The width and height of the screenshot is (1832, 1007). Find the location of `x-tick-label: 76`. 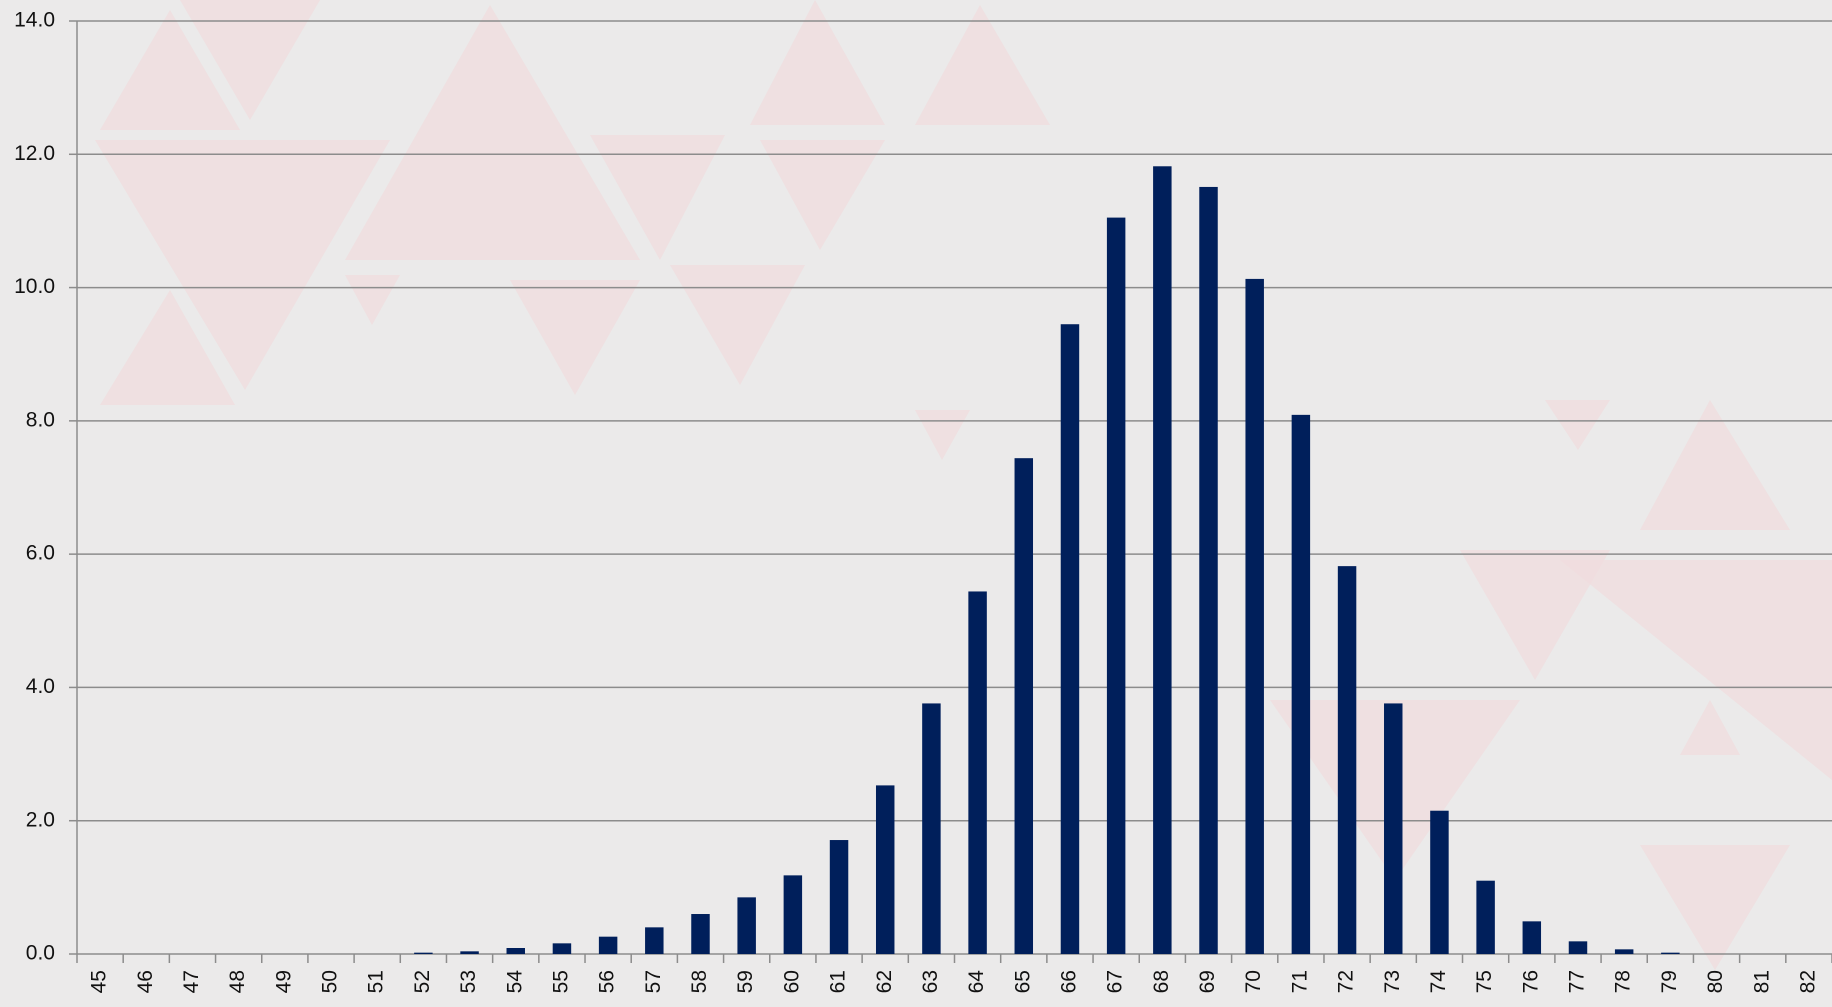

x-tick-label: 76 is located at coordinates (1530, 981).